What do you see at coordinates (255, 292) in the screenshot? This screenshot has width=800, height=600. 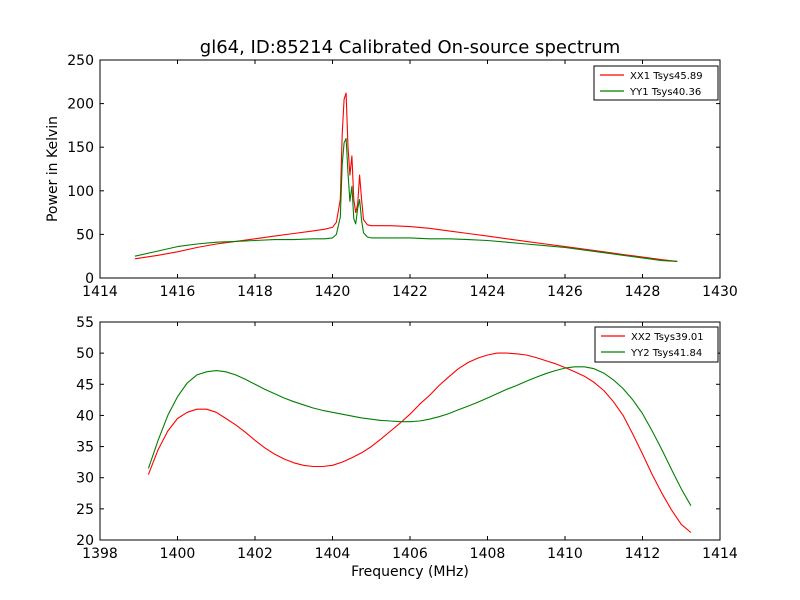 I see `x-tick-label: 1418` at bounding box center [255, 292].